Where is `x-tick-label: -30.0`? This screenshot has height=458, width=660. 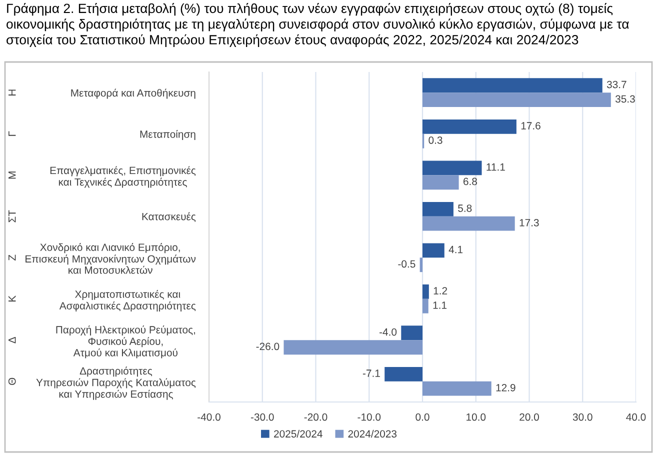
x-tick-label: -30.0 is located at coordinates (262, 417).